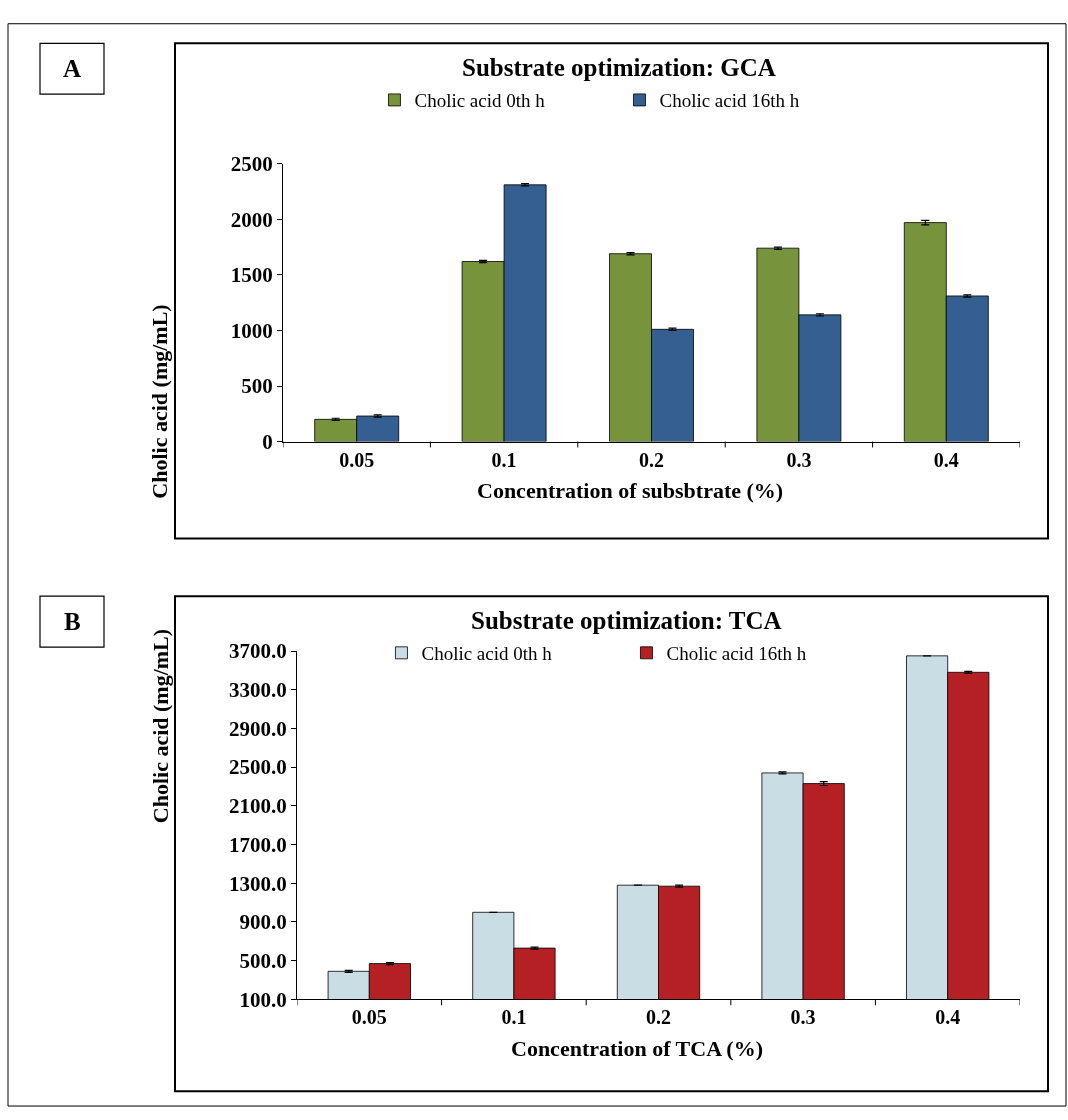 This screenshot has height=1120, width=1068. Describe the element at coordinates (263, 999) in the screenshot. I see `y-tick-label: 100.0` at that location.